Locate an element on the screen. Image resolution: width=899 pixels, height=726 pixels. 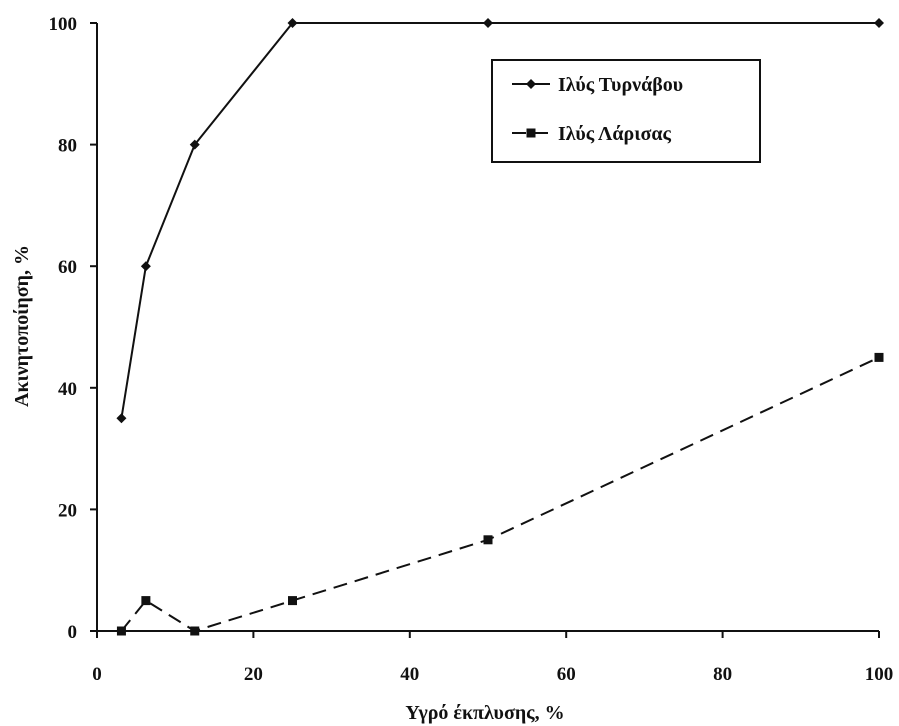
legend: Ιλύς Τυρνάβου Ιλύς Λάρισας is located at coordinates (626, 111).